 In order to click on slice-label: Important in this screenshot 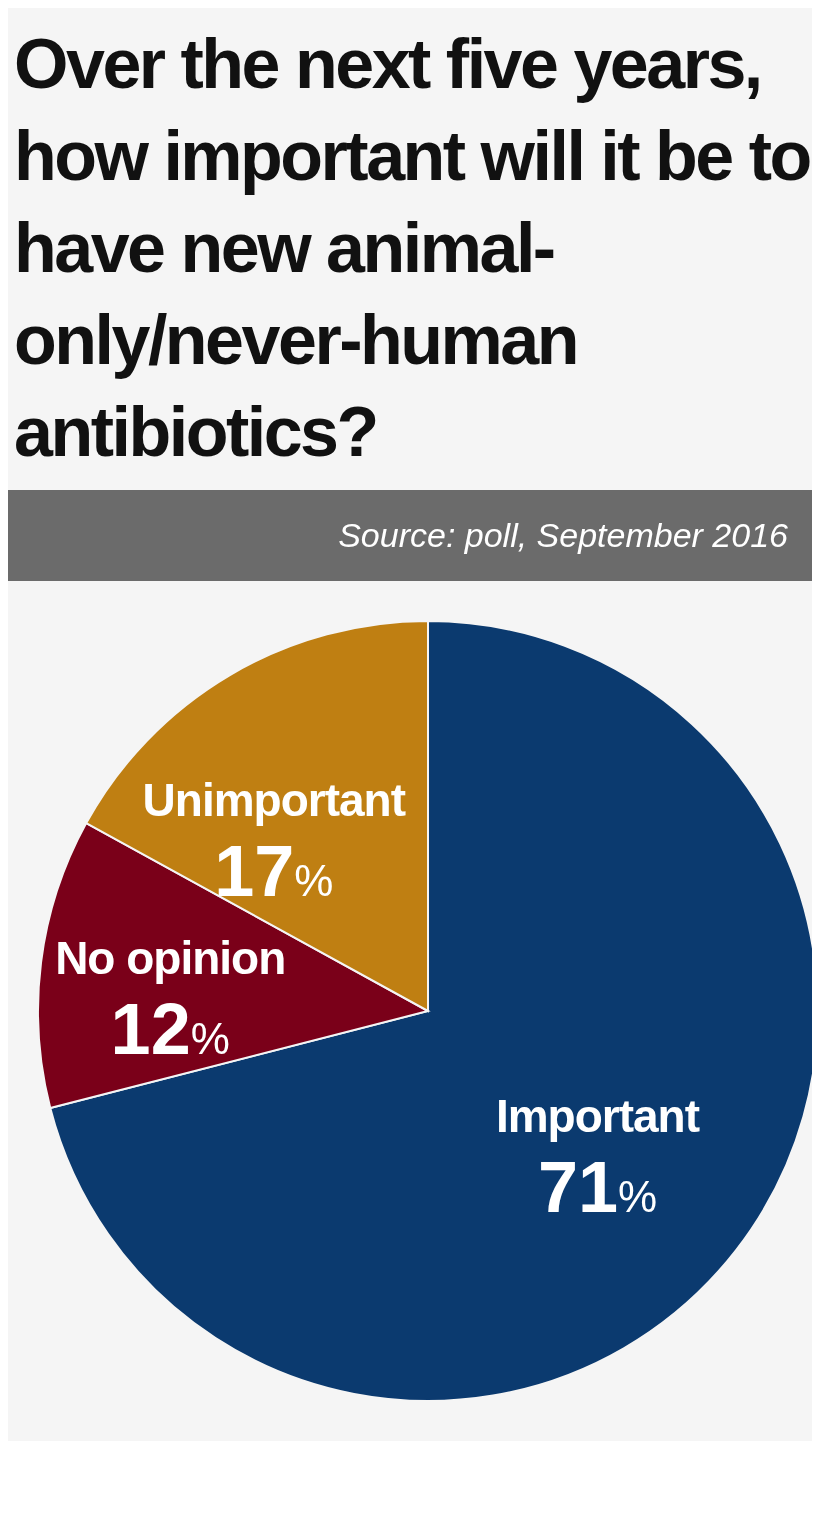, I will do `click(597, 1116)`.